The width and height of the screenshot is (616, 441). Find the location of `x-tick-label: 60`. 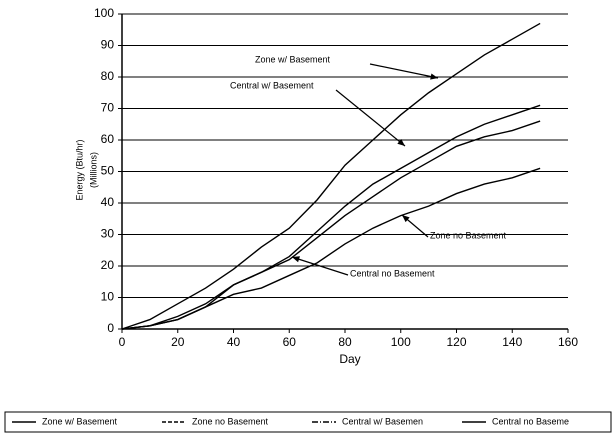

x-tick-label: 60 is located at coordinates (290, 342).